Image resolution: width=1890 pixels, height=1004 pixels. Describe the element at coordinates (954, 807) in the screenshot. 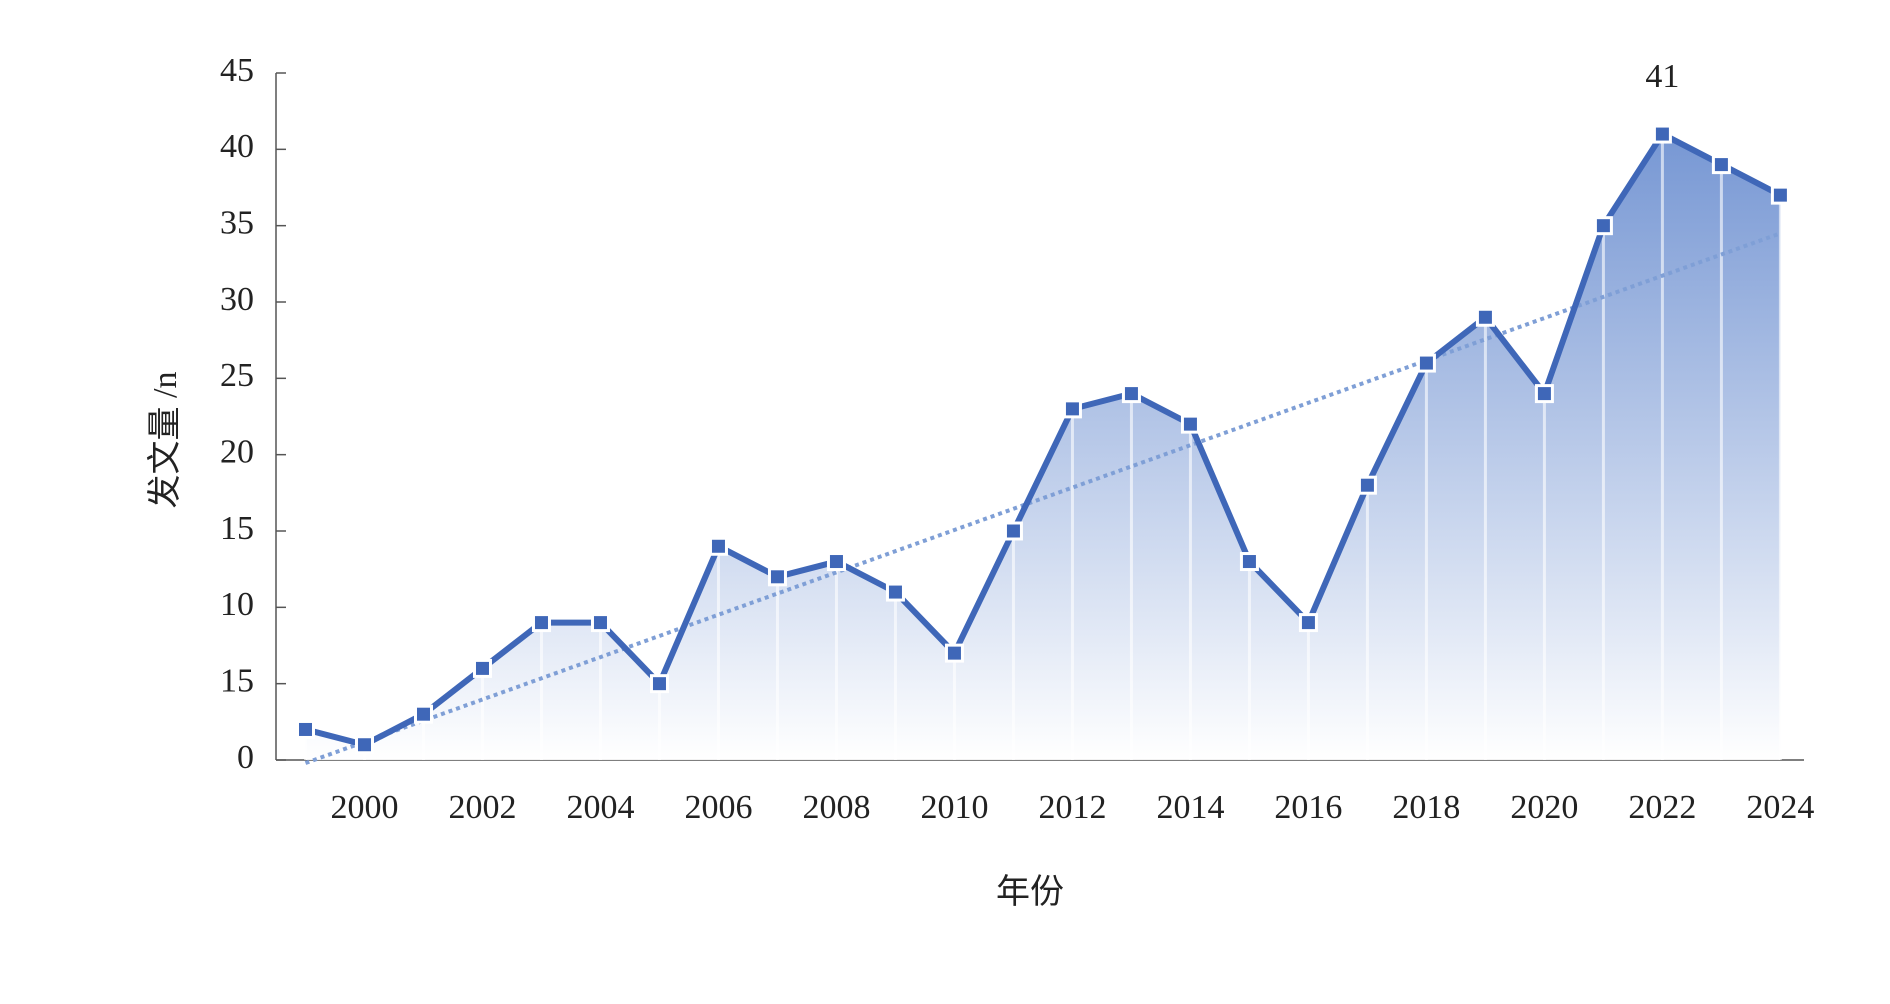

I see `x-tick-label: 2010` at that location.